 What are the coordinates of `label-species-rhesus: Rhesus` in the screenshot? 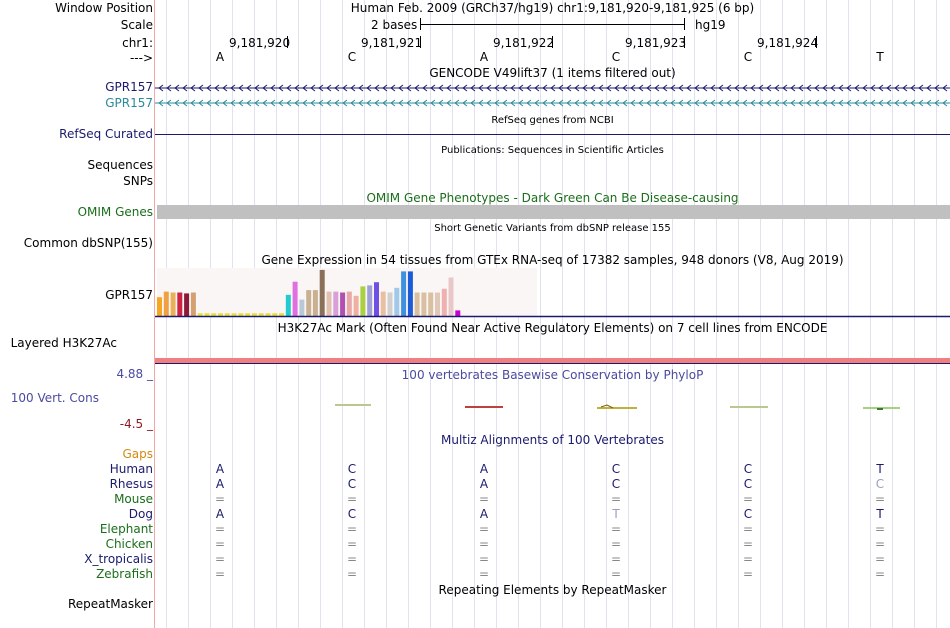 It's located at (131, 484).